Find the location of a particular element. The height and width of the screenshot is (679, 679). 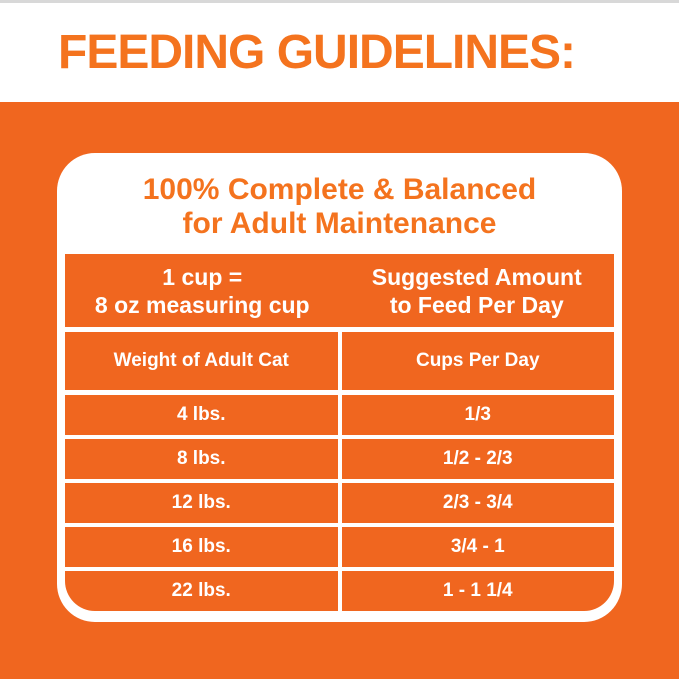

cups-cell: 2/3 - 3/4 is located at coordinates (477, 503).